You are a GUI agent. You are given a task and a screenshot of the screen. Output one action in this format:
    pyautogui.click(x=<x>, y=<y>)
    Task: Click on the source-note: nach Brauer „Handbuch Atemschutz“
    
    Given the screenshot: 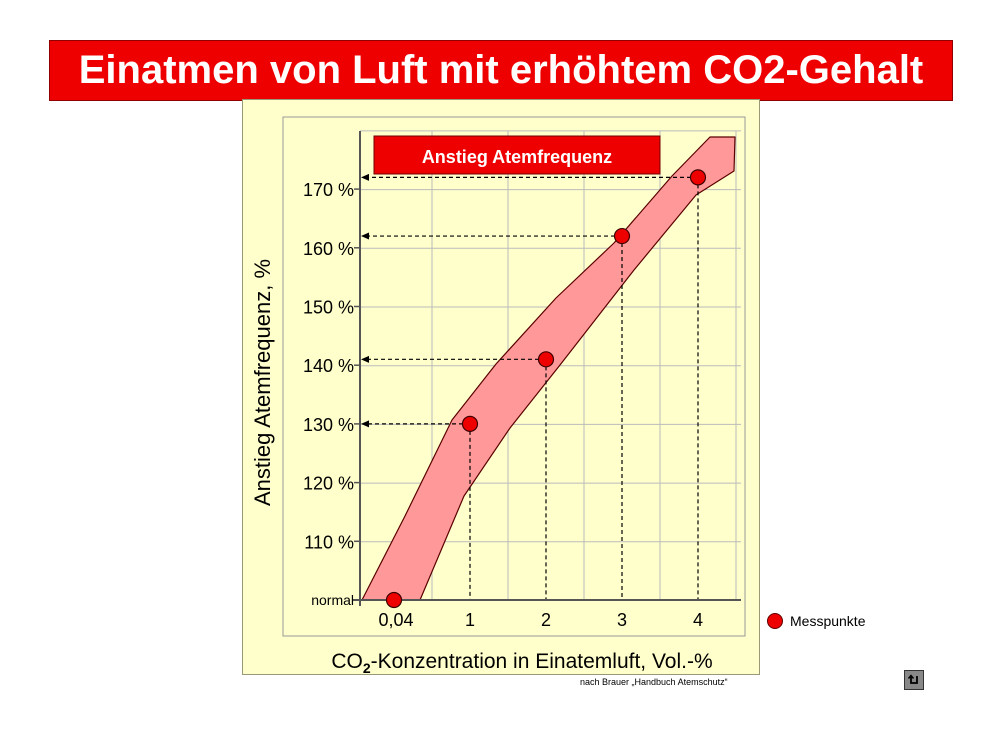 What is the action you would take?
    pyautogui.click(x=654, y=682)
    